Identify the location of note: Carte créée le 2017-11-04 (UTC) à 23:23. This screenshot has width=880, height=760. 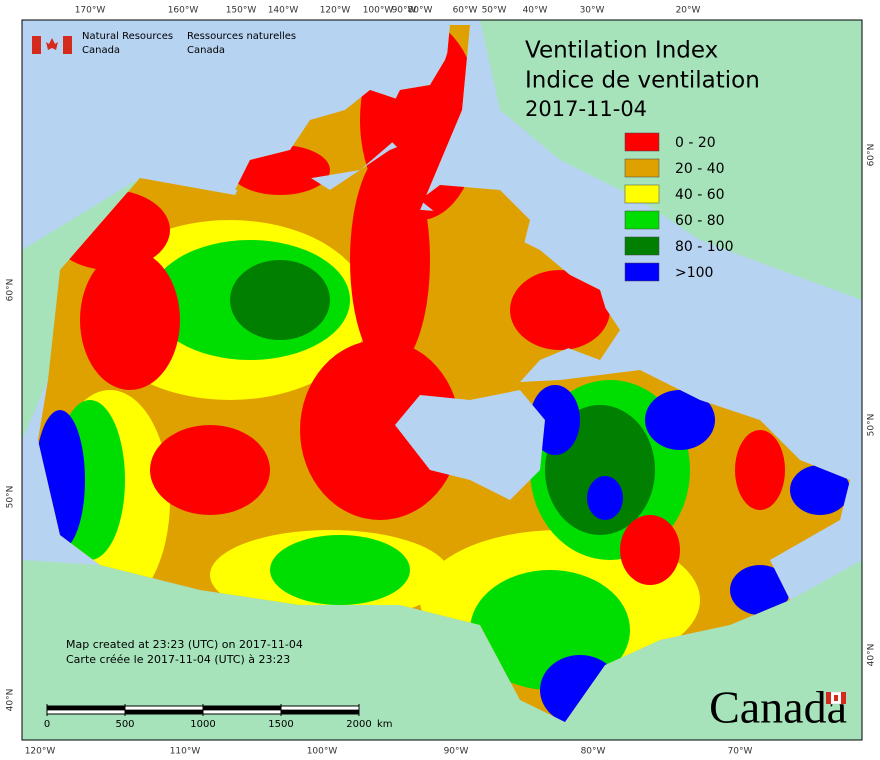
(178, 659).